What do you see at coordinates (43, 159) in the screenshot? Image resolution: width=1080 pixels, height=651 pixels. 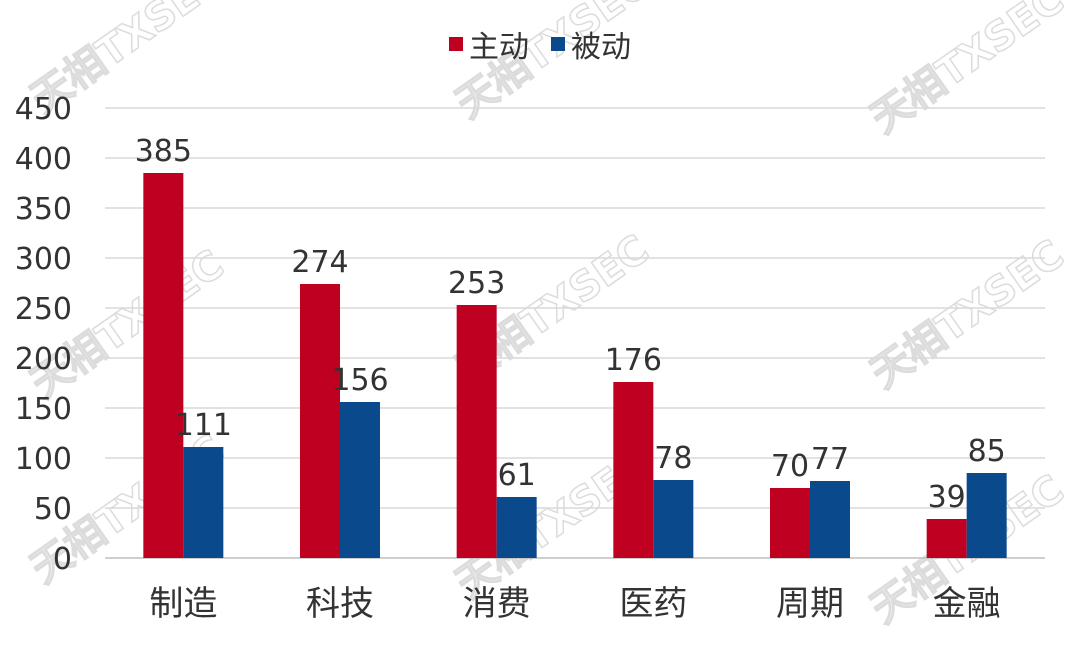 I see `y-tick-label: 400` at bounding box center [43, 159].